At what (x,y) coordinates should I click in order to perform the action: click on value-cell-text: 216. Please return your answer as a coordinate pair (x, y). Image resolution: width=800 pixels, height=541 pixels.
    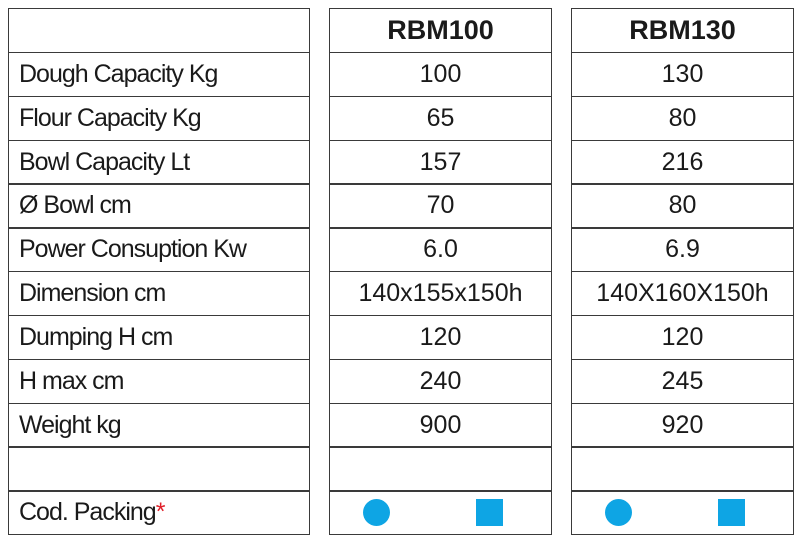
    Looking at the image, I should click on (682, 161).